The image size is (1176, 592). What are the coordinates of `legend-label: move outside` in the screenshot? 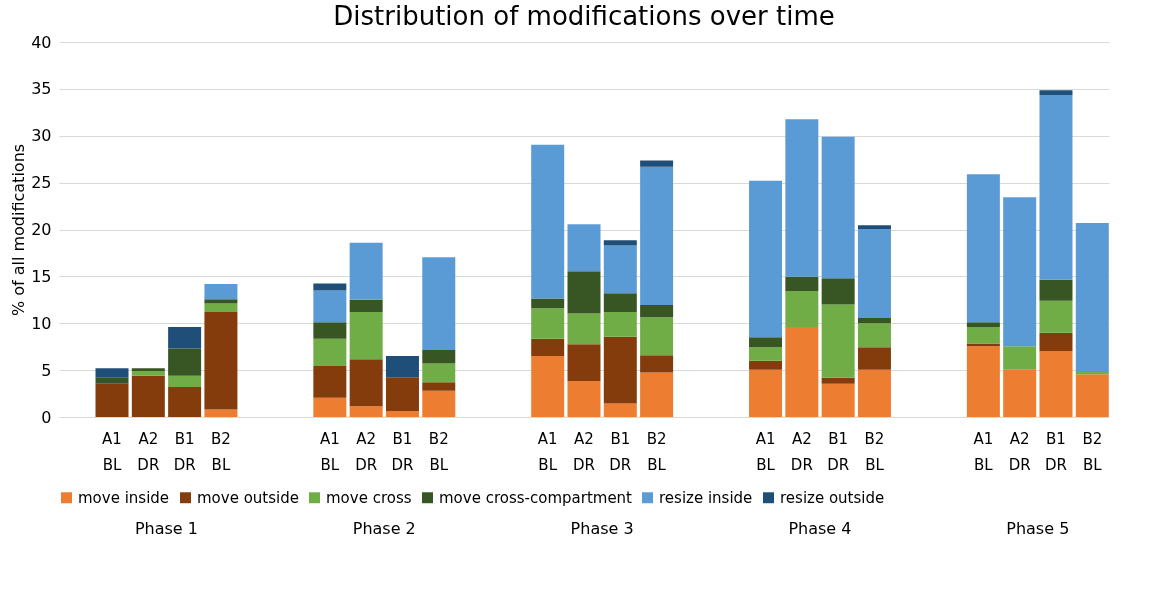 It's located at (248, 497).